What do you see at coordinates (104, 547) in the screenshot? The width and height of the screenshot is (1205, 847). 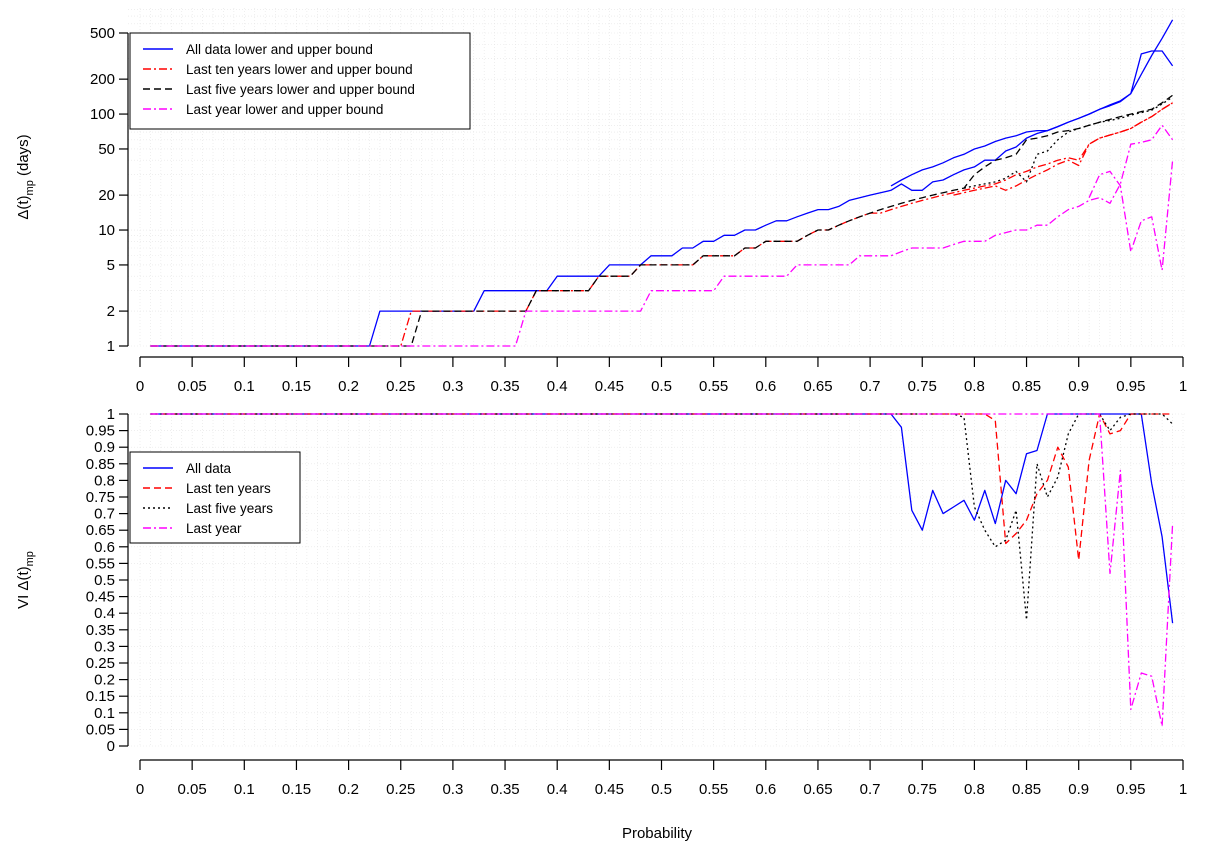 I see `y-tick-label: 0.6` at bounding box center [104, 547].